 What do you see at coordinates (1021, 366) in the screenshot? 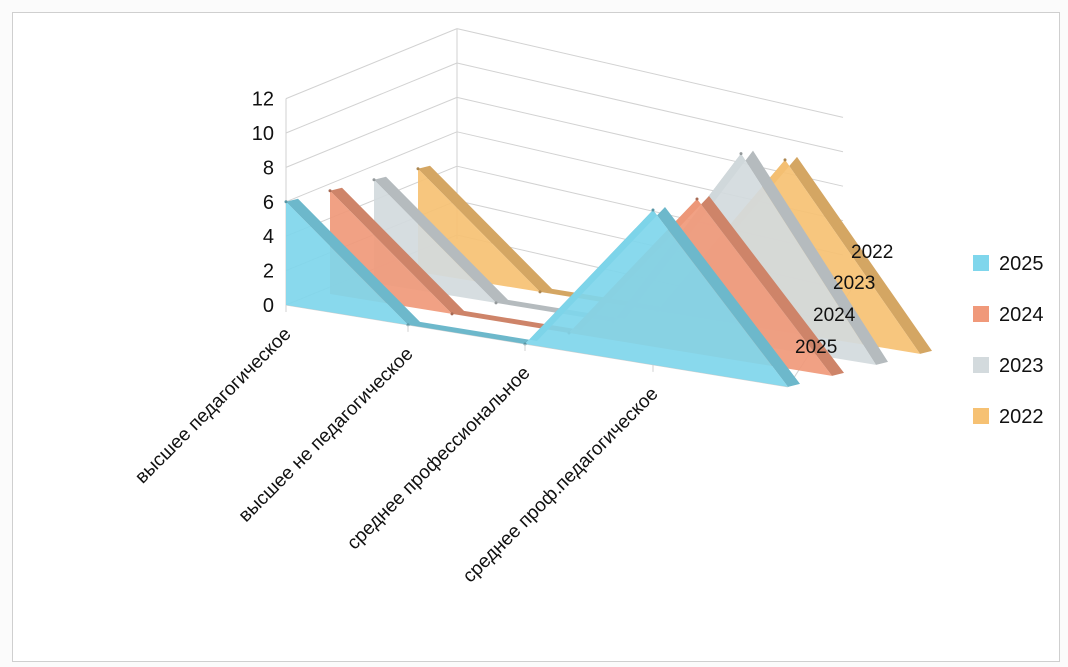
I see `legend-label: 2023` at bounding box center [1021, 366].